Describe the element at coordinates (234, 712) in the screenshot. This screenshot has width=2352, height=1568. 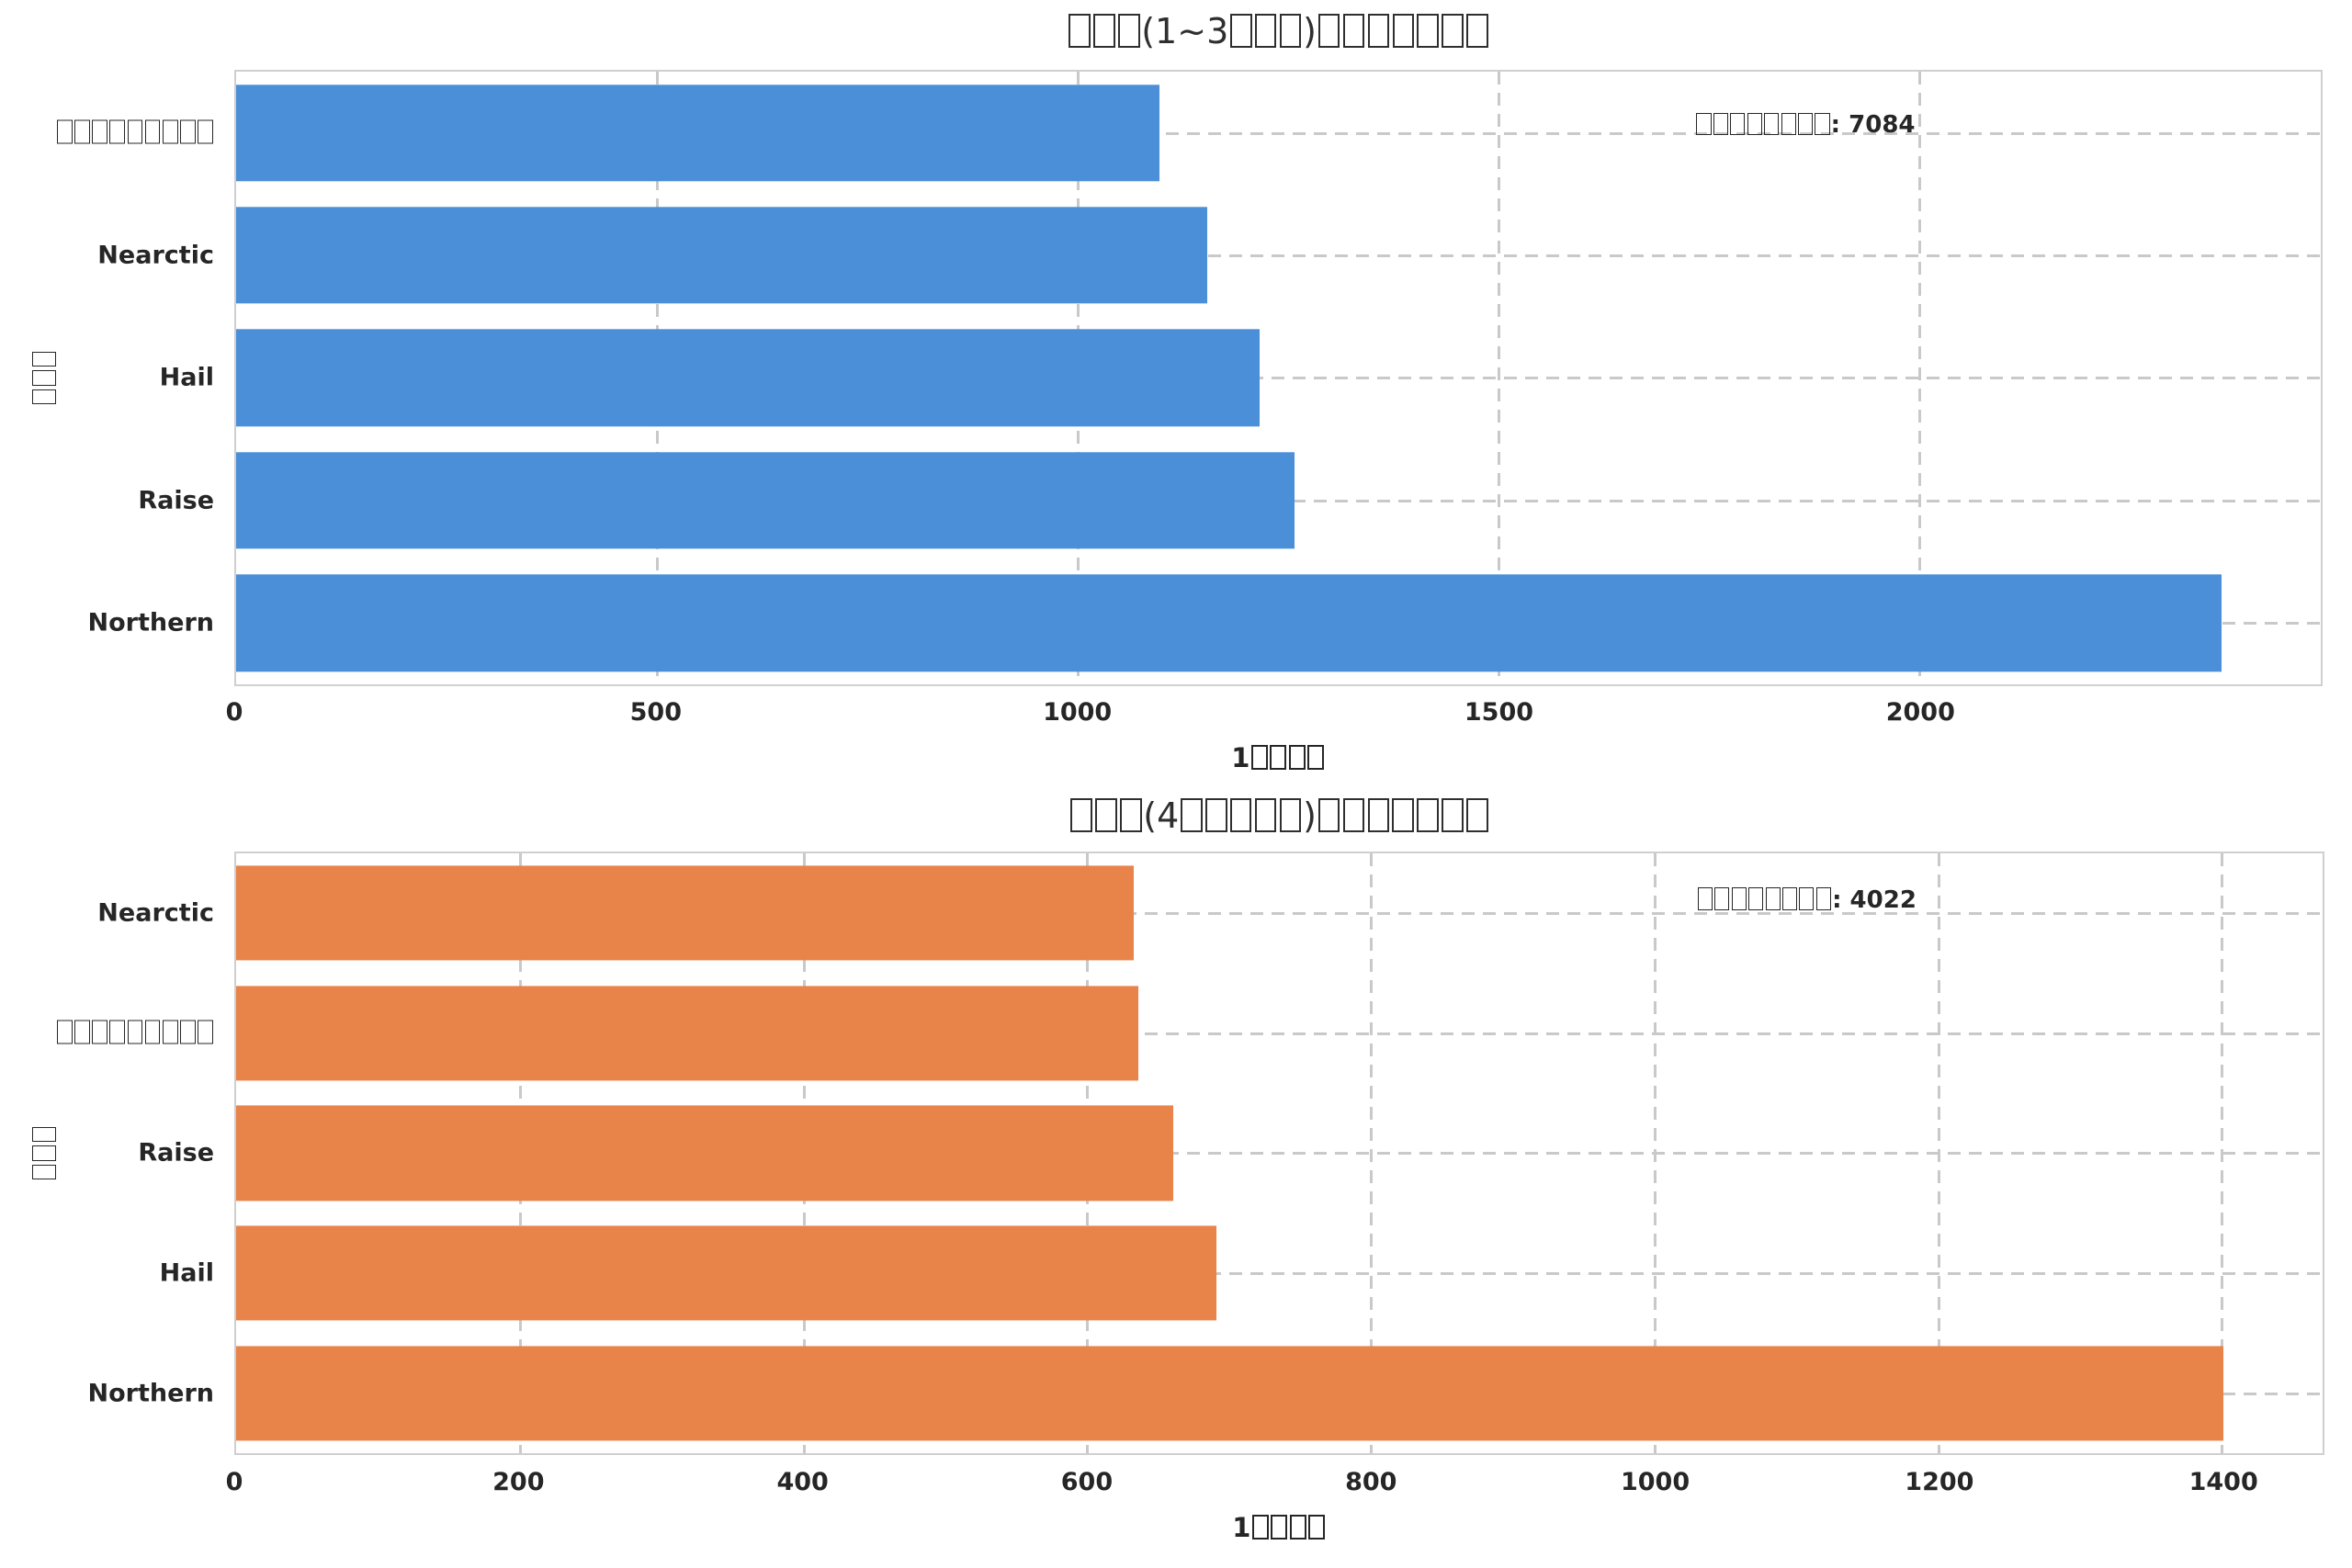
I see `x-tick-label: 0` at that location.